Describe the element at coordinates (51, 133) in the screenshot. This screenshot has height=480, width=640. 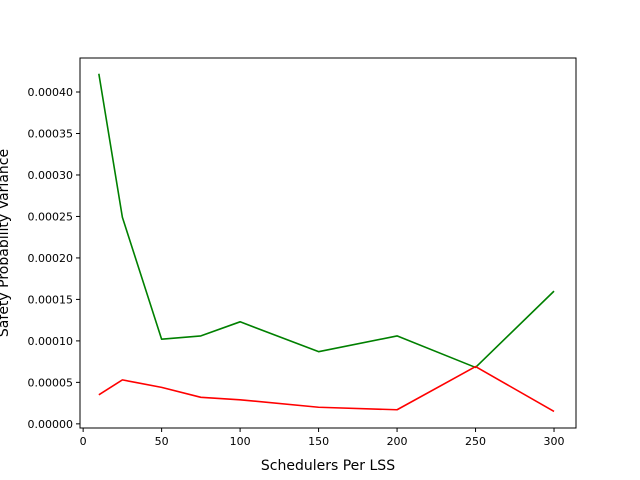
I see `y-tick-label: 0.00035` at that location.